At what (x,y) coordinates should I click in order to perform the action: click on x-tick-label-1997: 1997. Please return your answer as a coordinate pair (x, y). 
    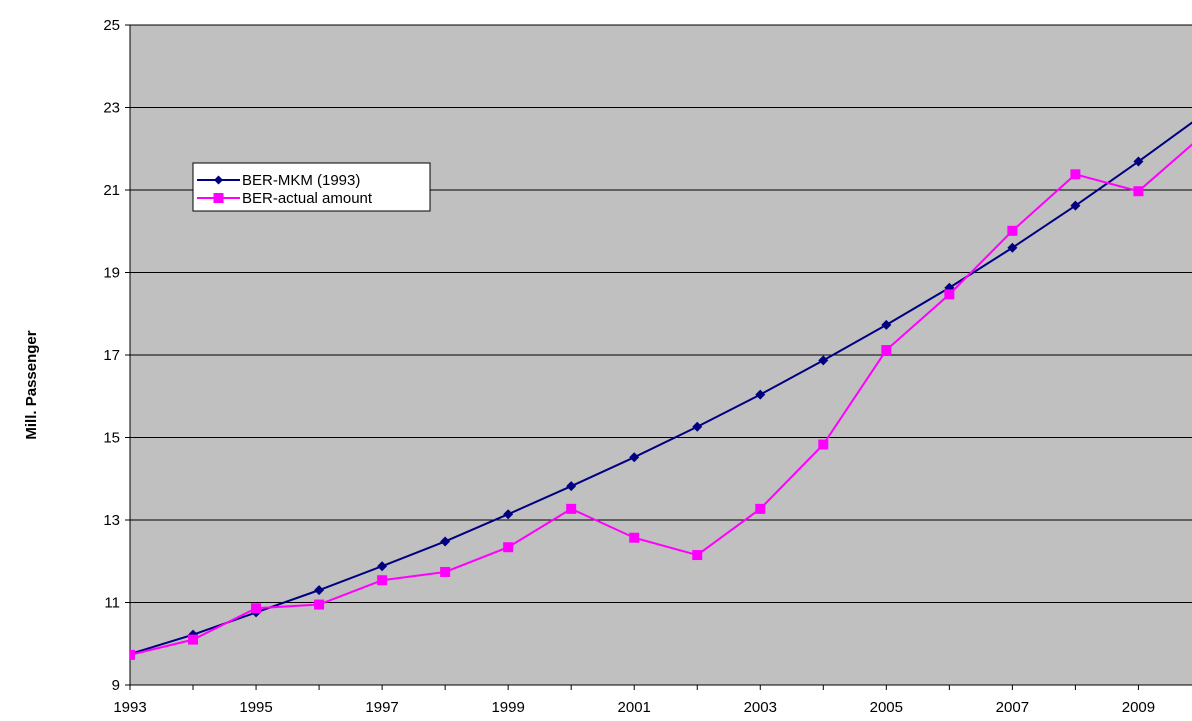
    Looking at the image, I should click on (381, 707).